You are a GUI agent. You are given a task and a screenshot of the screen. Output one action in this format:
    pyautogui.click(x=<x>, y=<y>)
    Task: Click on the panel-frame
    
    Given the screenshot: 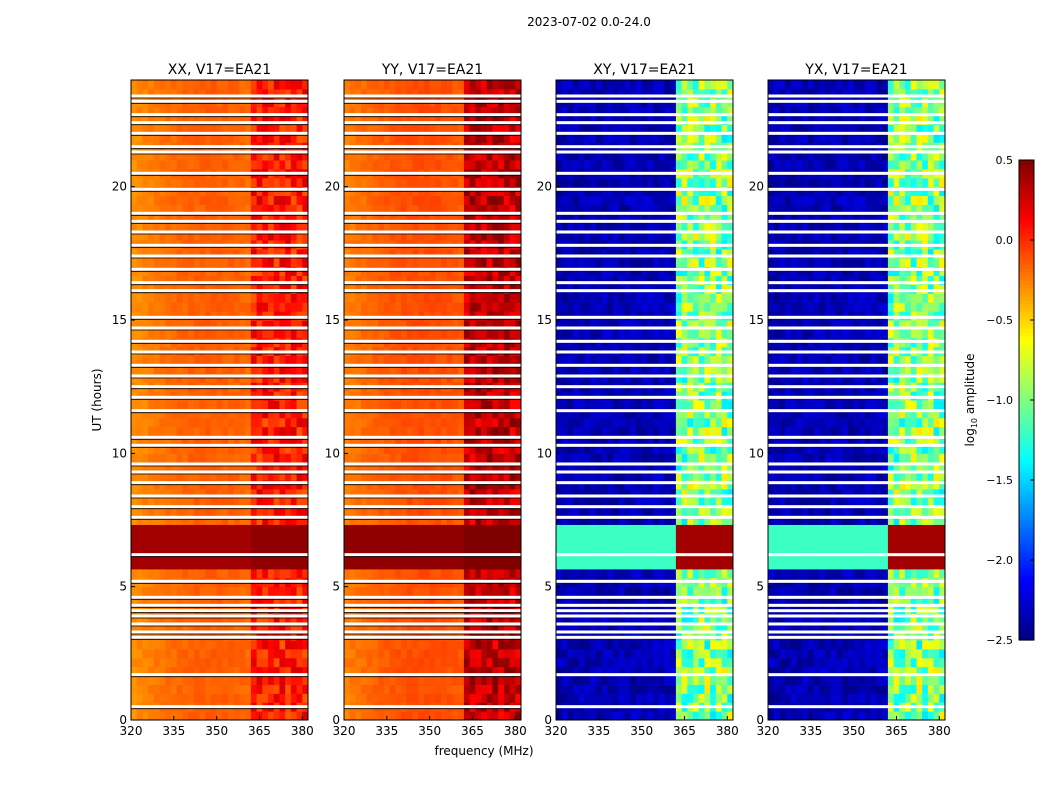 What is the action you would take?
    pyautogui.click(x=219, y=400)
    